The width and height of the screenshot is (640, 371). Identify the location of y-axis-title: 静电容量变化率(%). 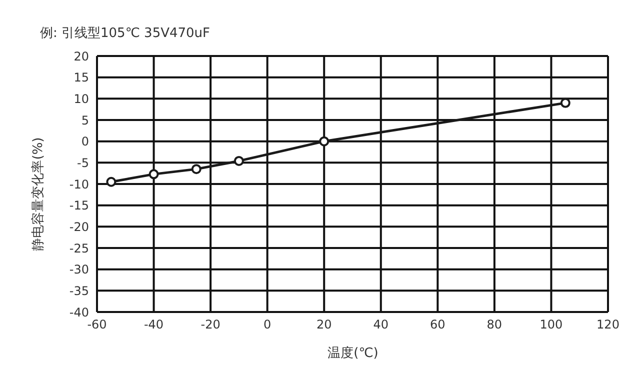
(38, 194).